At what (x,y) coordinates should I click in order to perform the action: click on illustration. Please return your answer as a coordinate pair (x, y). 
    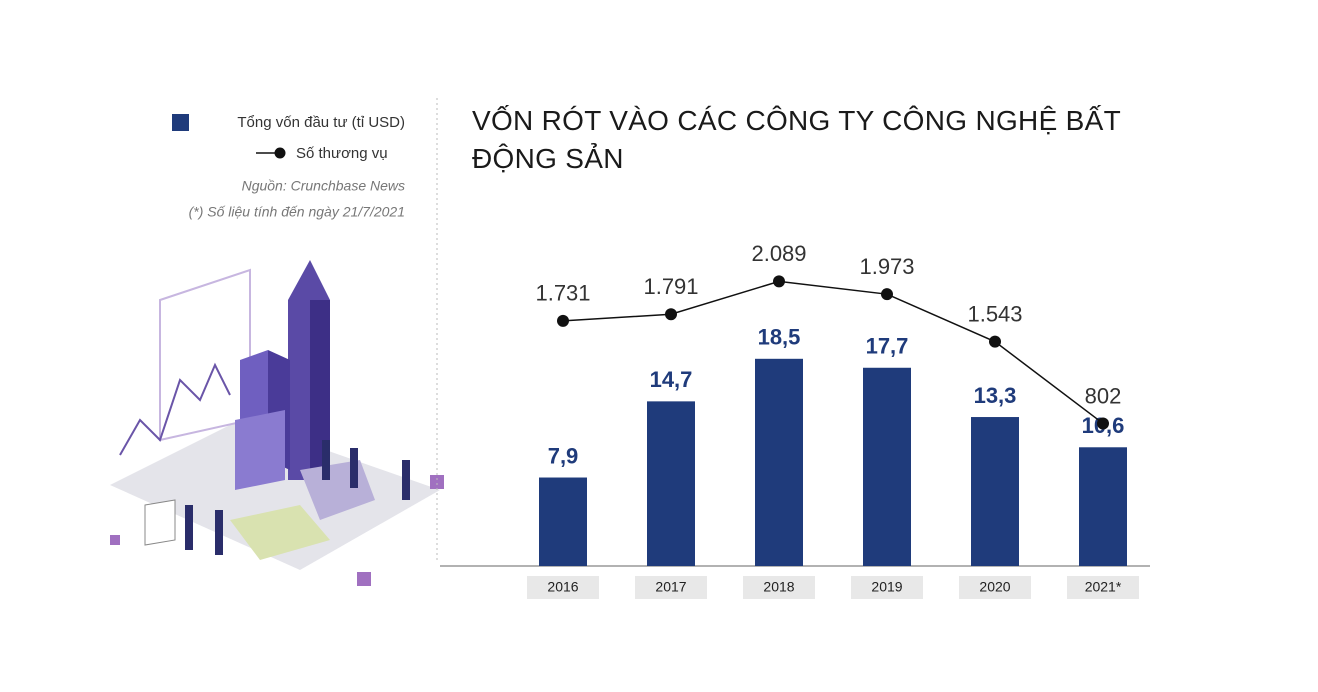
    Looking at the image, I should click on (277, 423).